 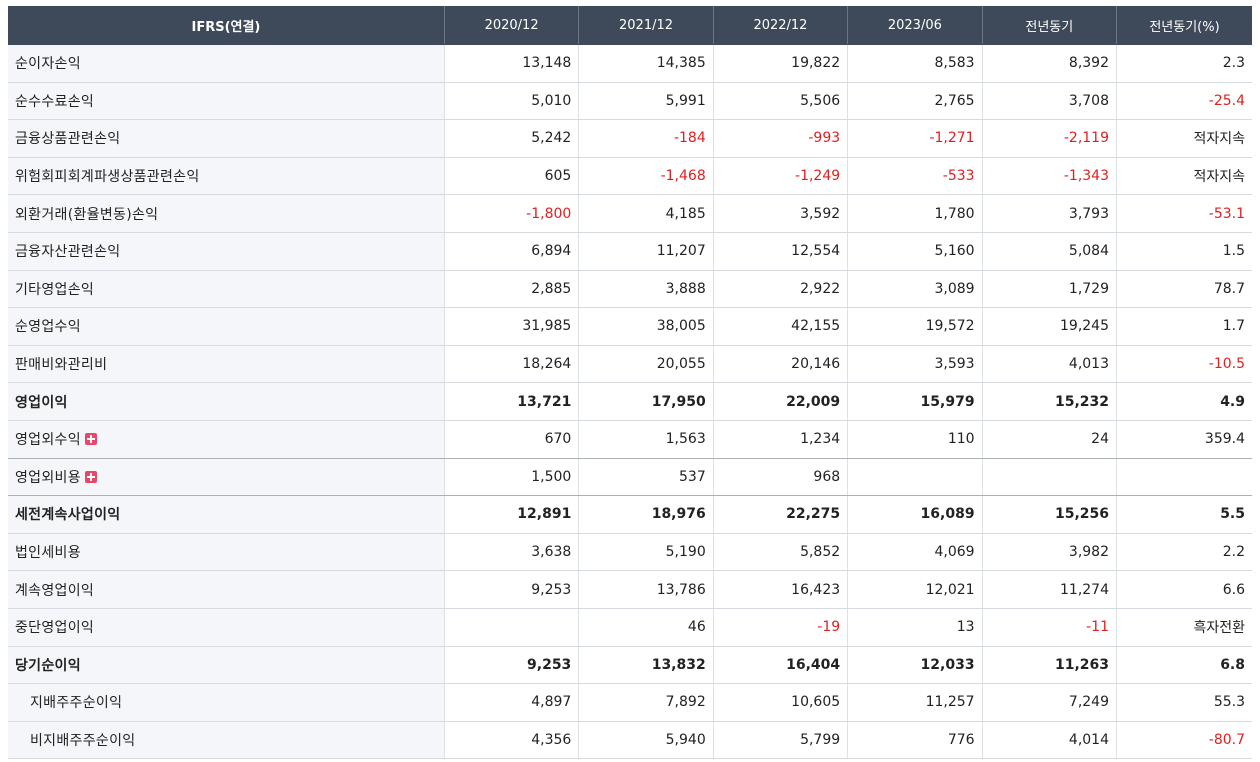 I want to click on table-cell: -80.7, so click(x=1184, y=740).